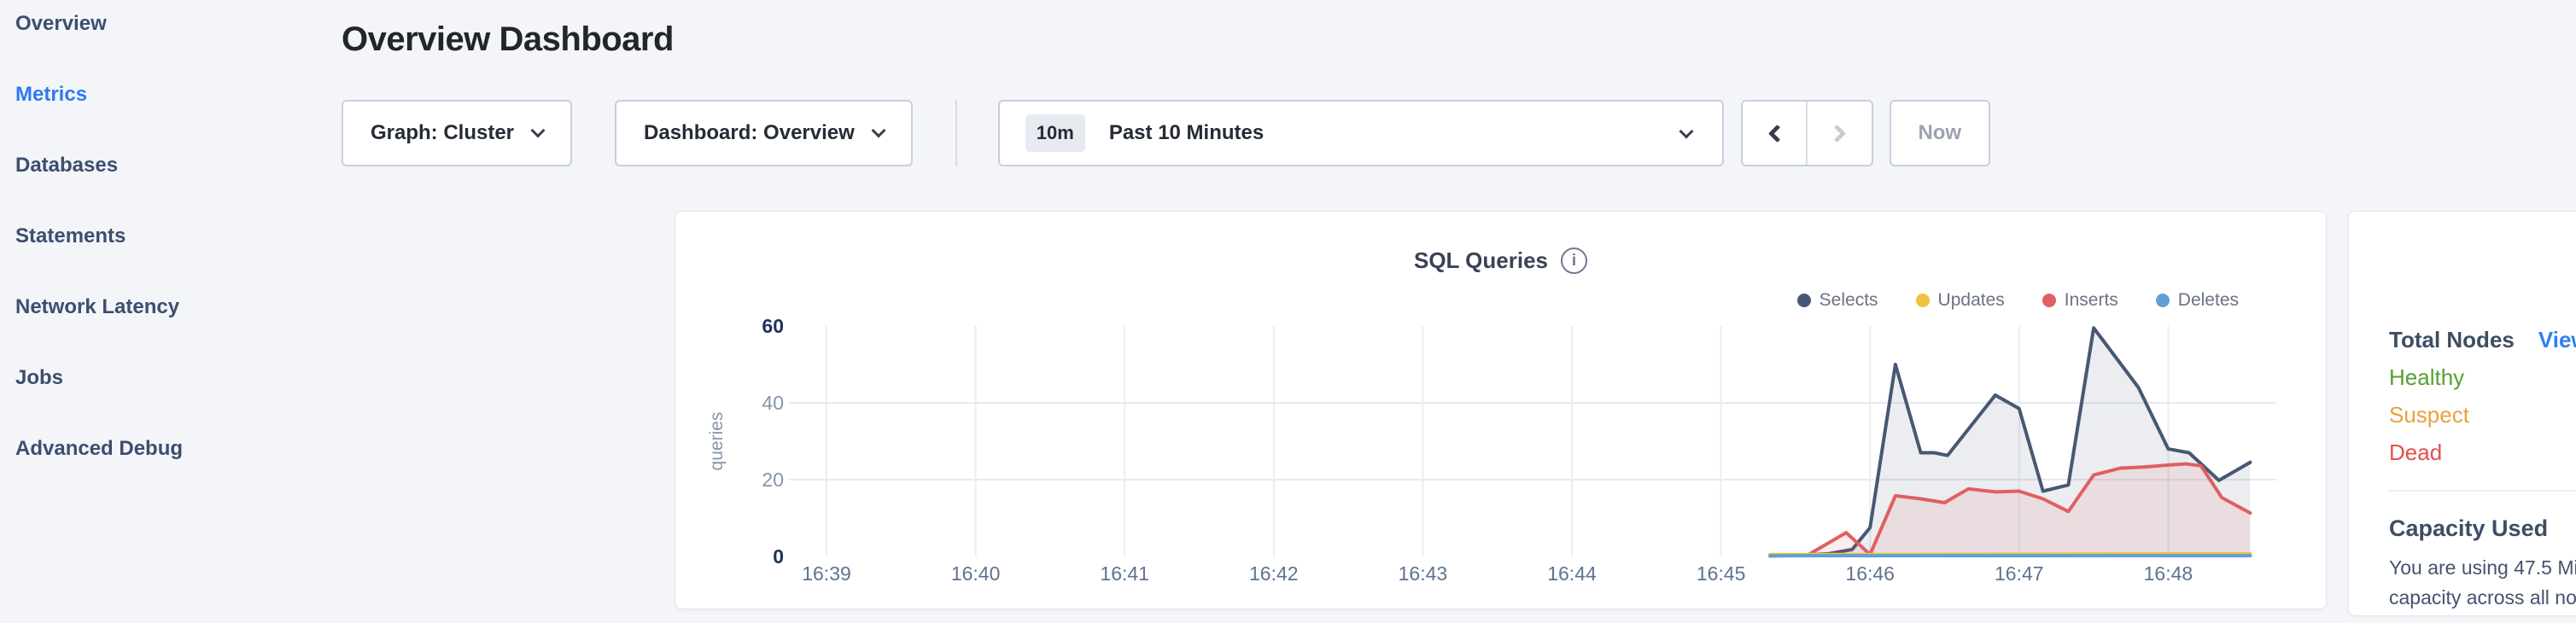  What do you see at coordinates (1124, 573) in the screenshot?
I see `svg-text: 16:41` at bounding box center [1124, 573].